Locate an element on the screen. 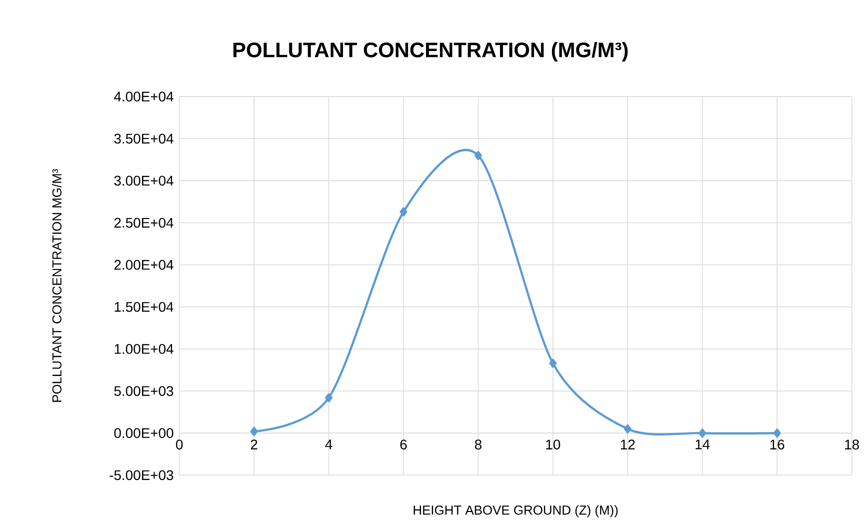  y-tick-label: 1.50E+04 is located at coordinates (144, 307).